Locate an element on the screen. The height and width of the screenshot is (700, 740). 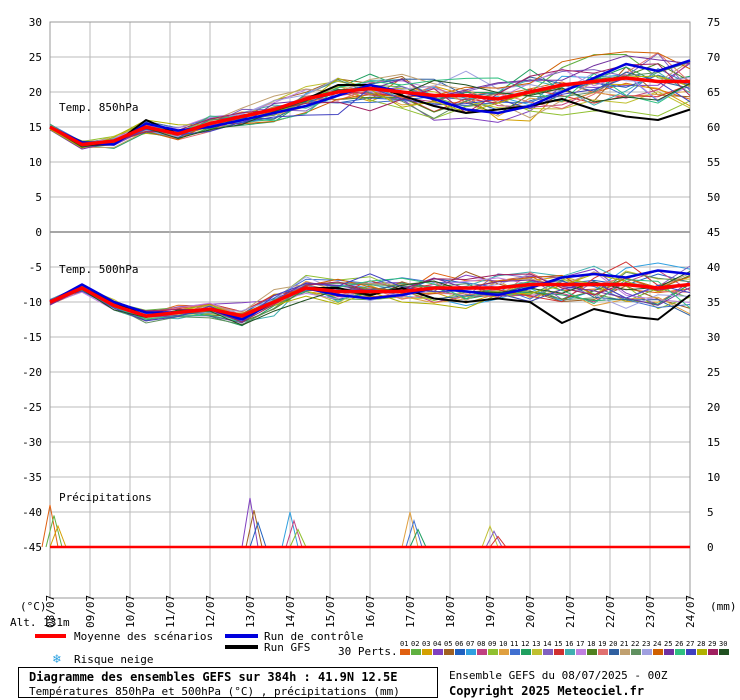
pert-number: 19 is located at coordinates (602, 644).